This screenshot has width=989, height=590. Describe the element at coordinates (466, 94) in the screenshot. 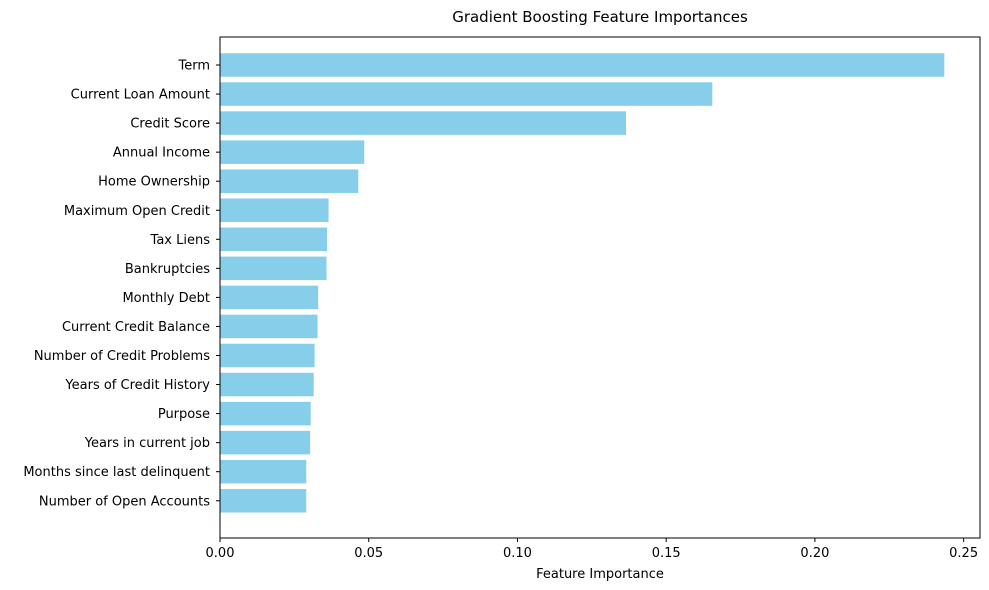

I see `bar-current-loan-amount` at that location.